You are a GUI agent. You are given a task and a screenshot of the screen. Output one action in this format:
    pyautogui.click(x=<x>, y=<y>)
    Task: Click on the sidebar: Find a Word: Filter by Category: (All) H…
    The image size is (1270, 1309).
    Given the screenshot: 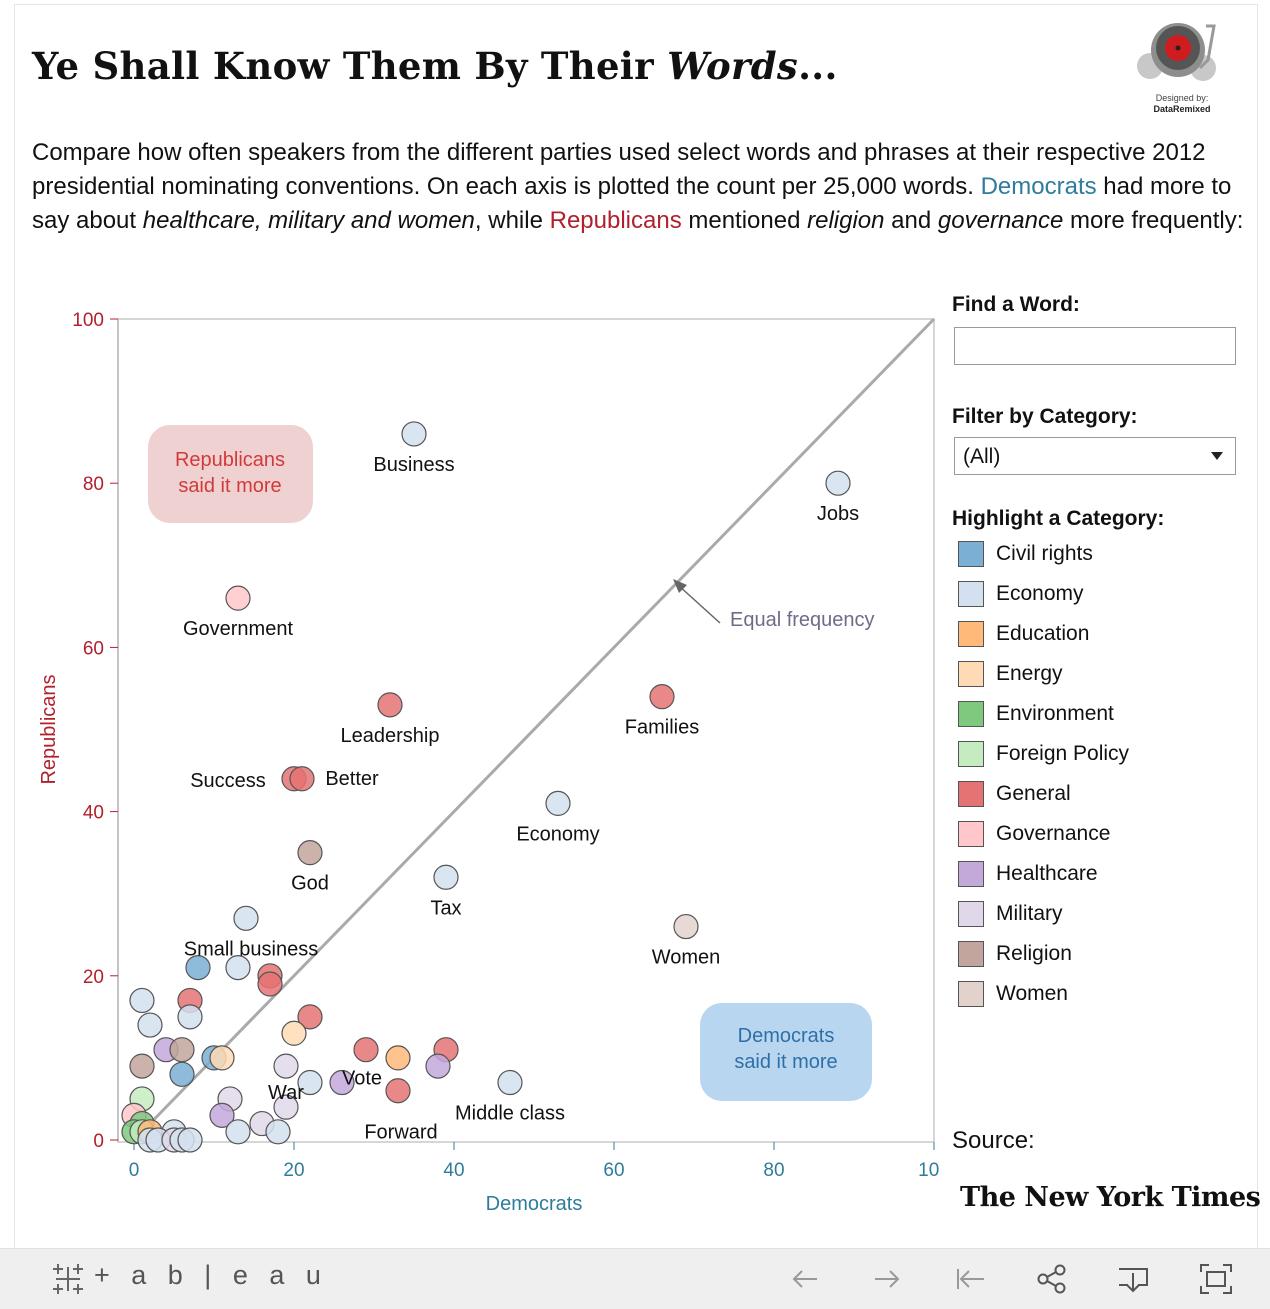 What is the action you would take?
    pyautogui.click(x=1102, y=650)
    